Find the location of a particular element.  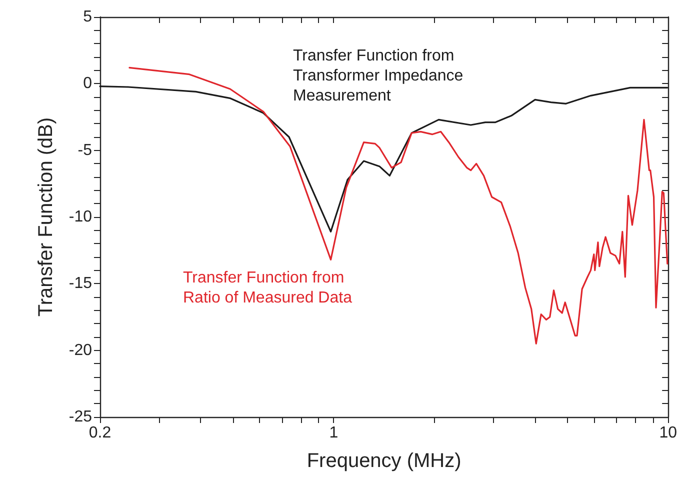

y-tick-label: -20 is located at coordinates (80, 350).